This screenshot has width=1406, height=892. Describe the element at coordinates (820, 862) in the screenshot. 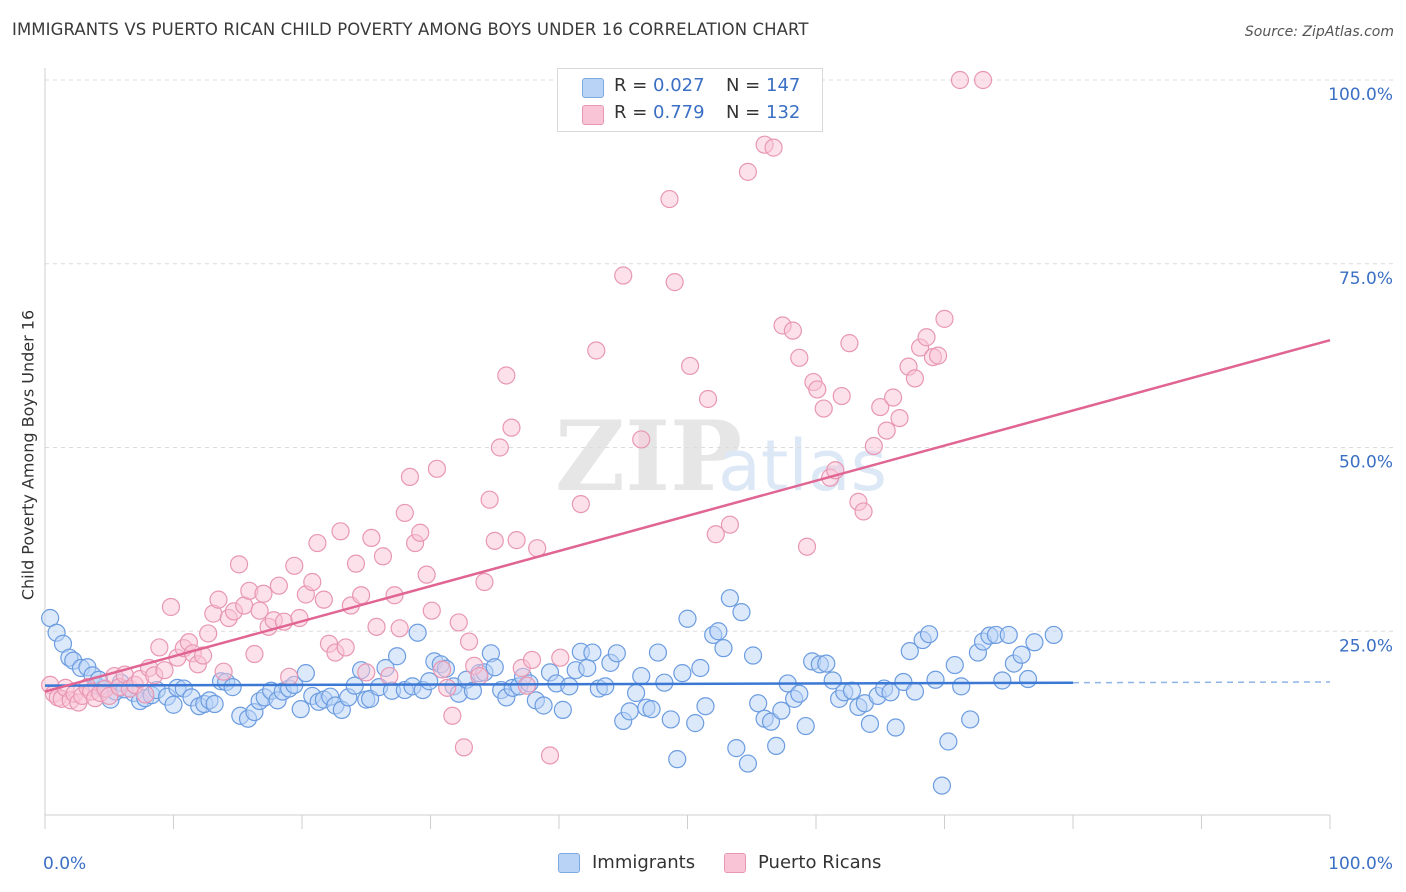

I see `legend-label: Puerto Ricans` at that location.